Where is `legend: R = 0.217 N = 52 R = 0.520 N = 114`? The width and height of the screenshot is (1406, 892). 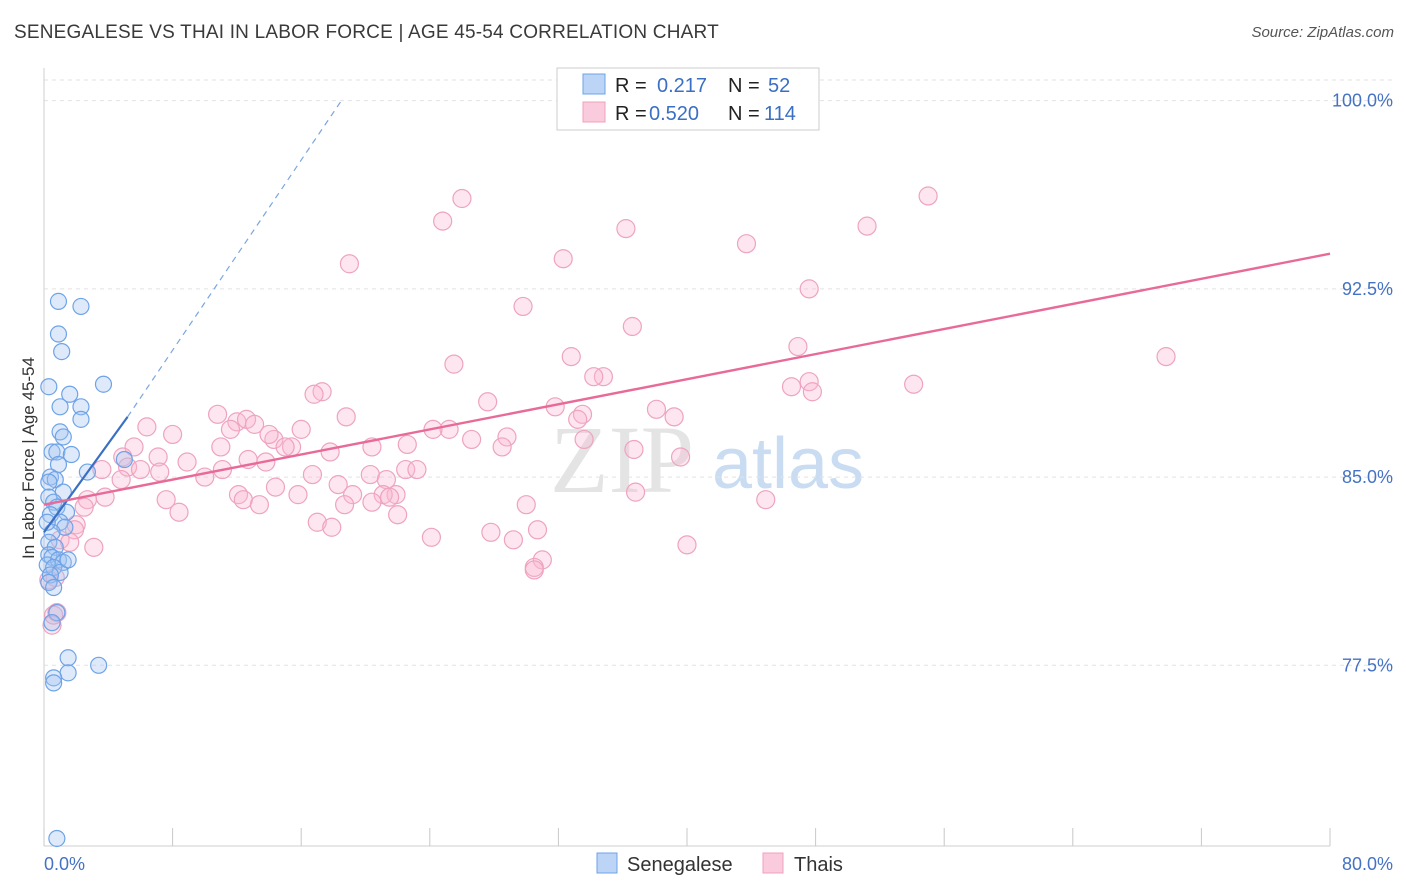
legend: R = 0.217 N = 52 R = 0.520 N = 114 is located at coordinates (688, 99).